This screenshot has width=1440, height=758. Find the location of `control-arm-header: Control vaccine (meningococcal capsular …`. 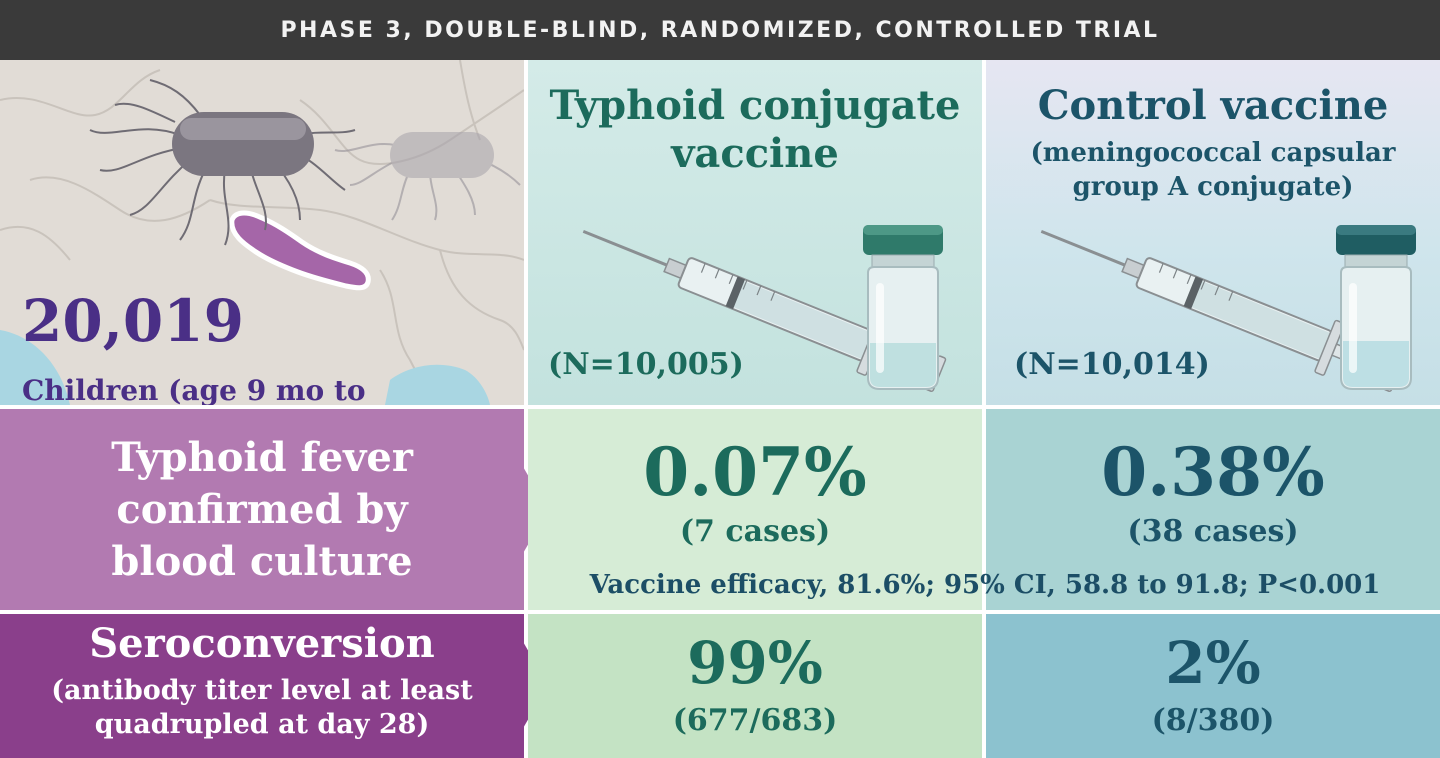

control-arm-header: Control vaccine (meningococcal capsular … is located at coordinates (1213, 232).